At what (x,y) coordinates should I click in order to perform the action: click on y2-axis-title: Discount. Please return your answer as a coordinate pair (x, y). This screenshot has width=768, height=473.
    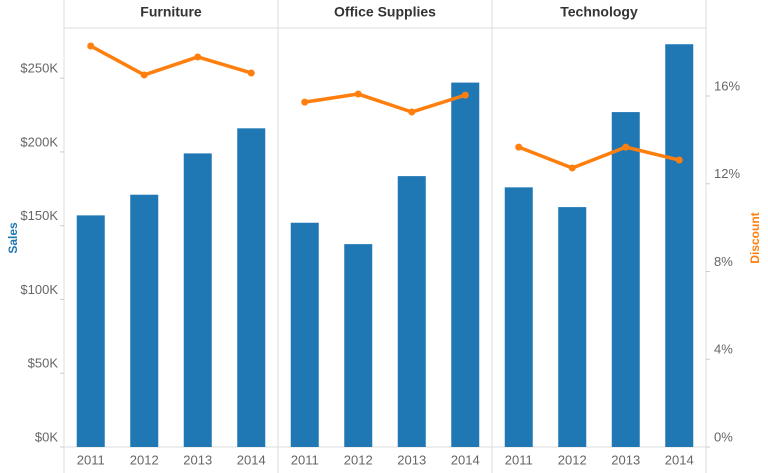
    Looking at the image, I should click on (755, 237).